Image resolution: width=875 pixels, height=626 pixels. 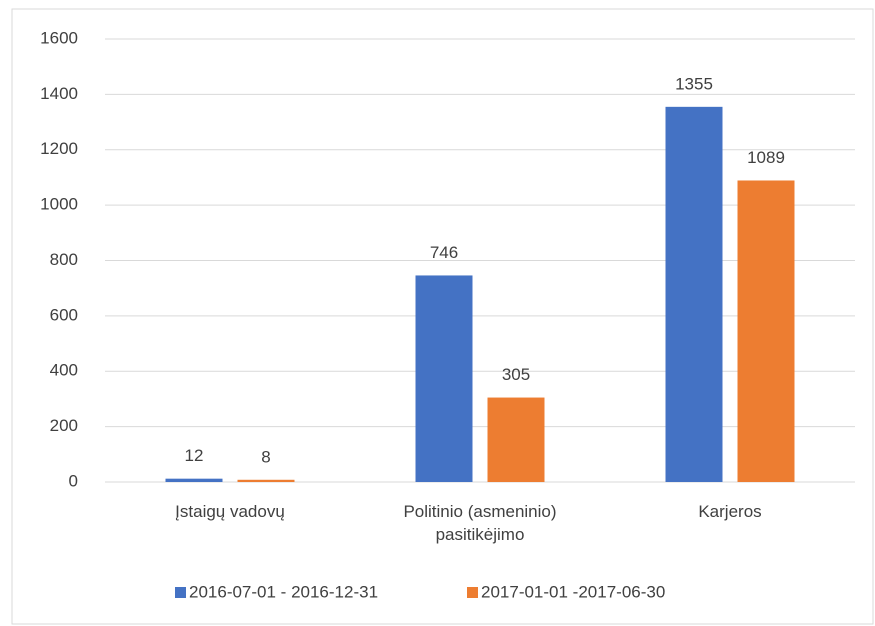 What do you see at coordinates (59, 204) in the screenshot?
I see `y-tick-label: 1000` at bounding box center [59, 204].